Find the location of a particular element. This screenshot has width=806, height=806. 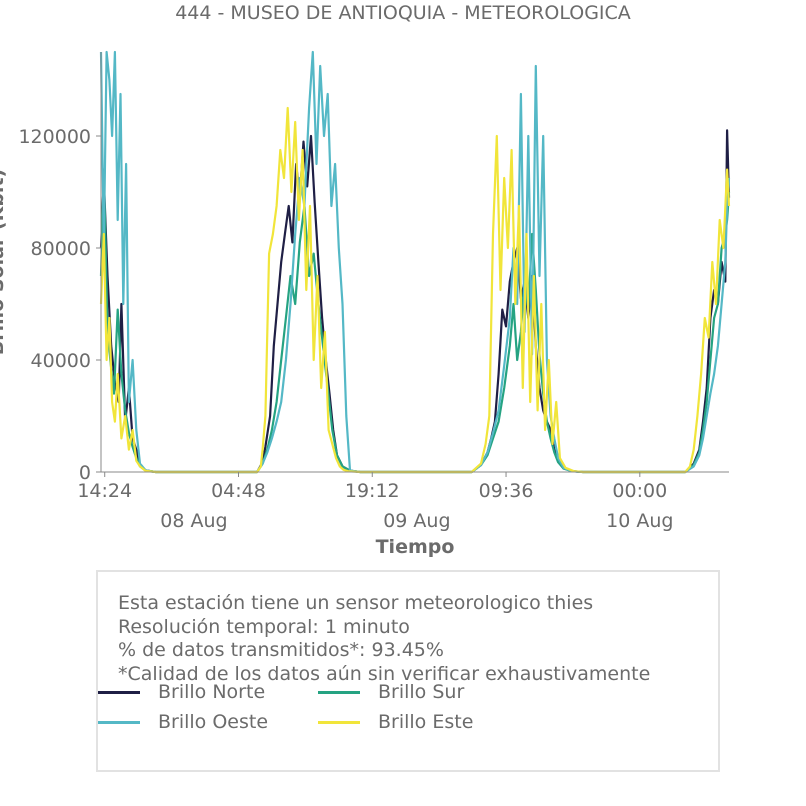

legend-item-norte: Brillo Norte is located at coordinates (181, 692).